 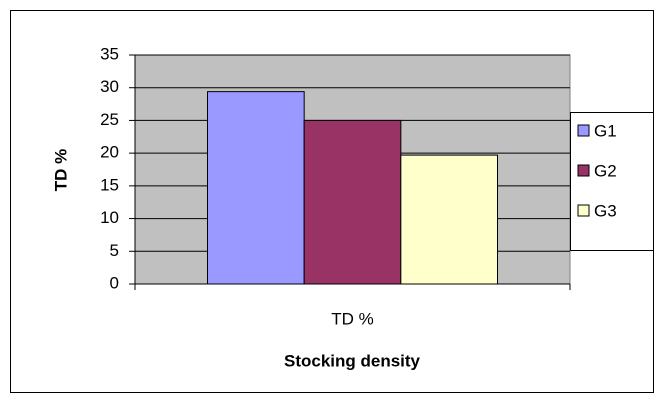 I want to click on x-tick-label: TD %, so click(x=352, y=318).